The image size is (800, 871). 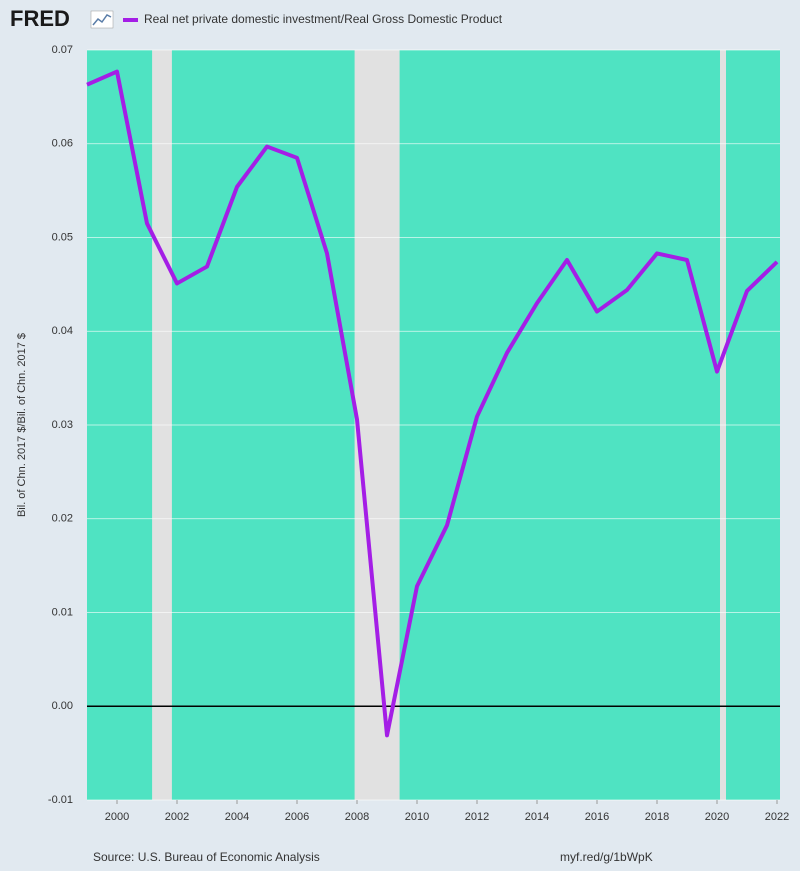 I want to click on x-tick-label: 2008, so click(x=357, y=817).